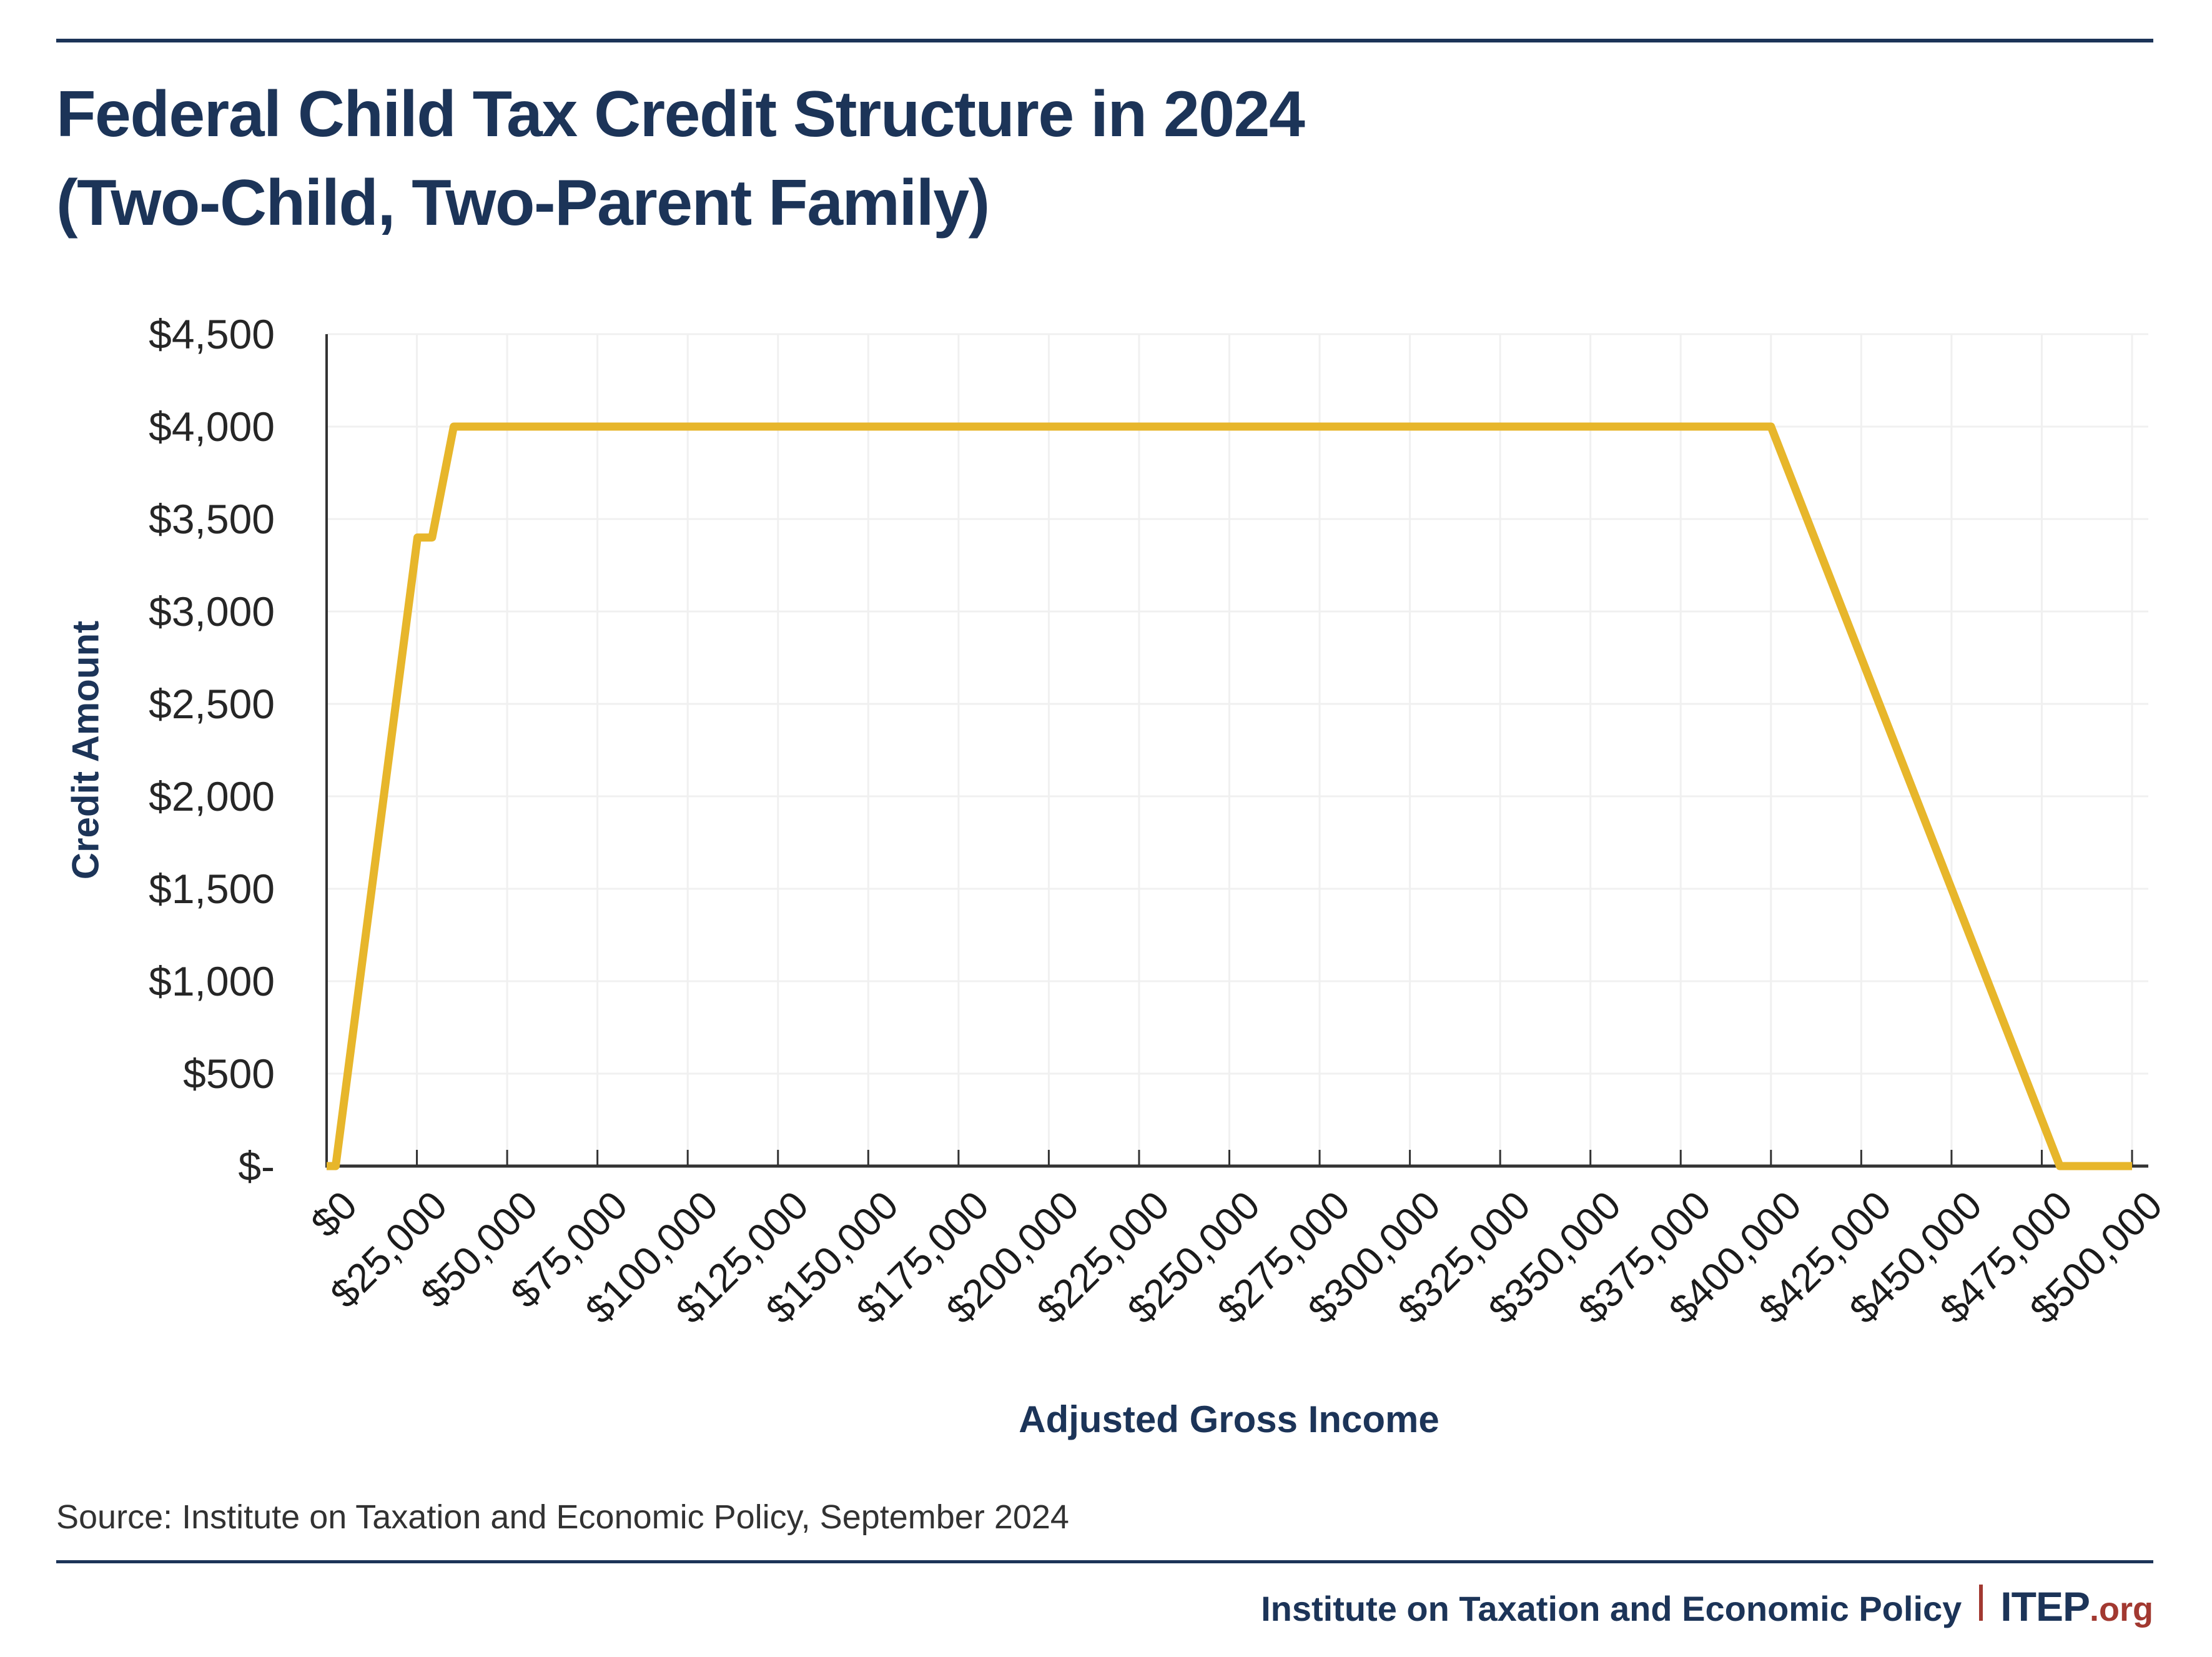  Describe the element at coordinates (212, 427) in the screenshot. I see `y-tick-label: $4,000` at that location.